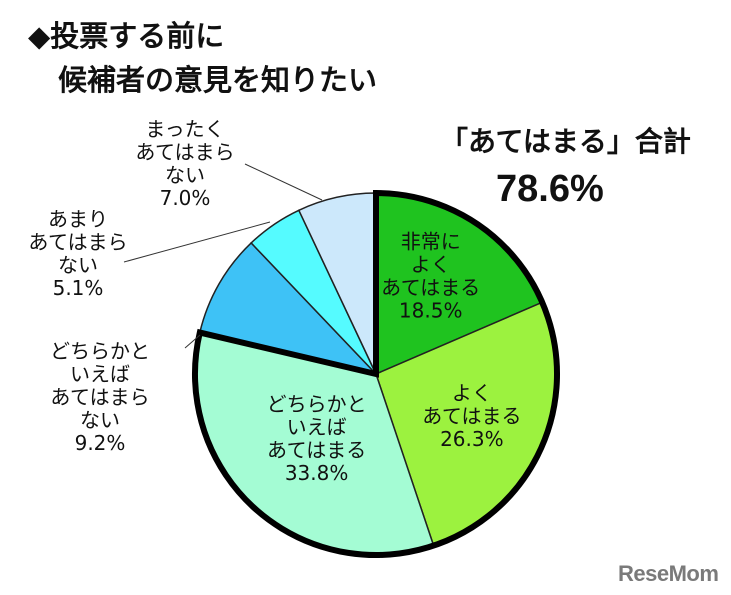 The image size is (731, 595). Describe the element at coordinates (78, 219) in the screenshot. I see `slice-label-line: あまり` at that location.